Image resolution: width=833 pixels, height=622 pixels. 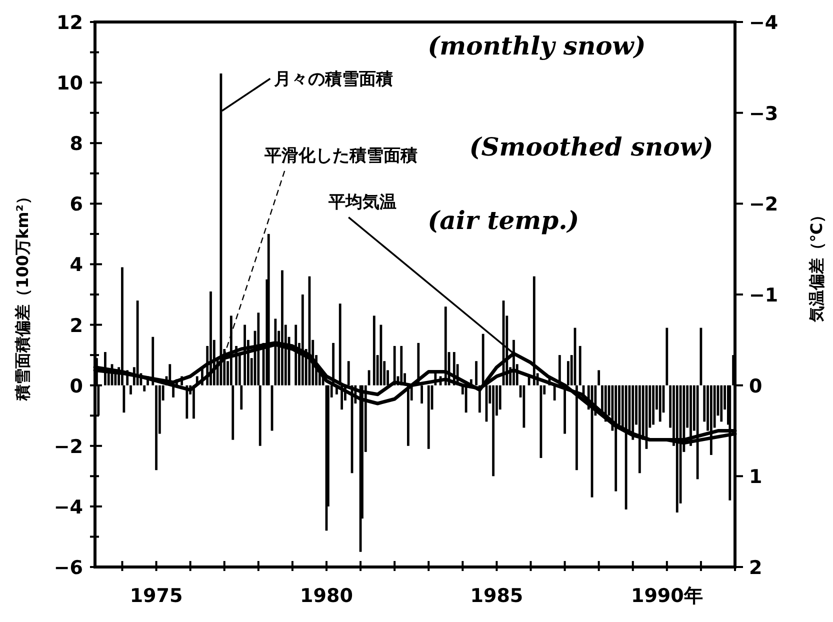 What do you see at coordinates (333, 80) in the screenshot?
I see `text: 月々の積雪面積` at bounding box center [333, 80].